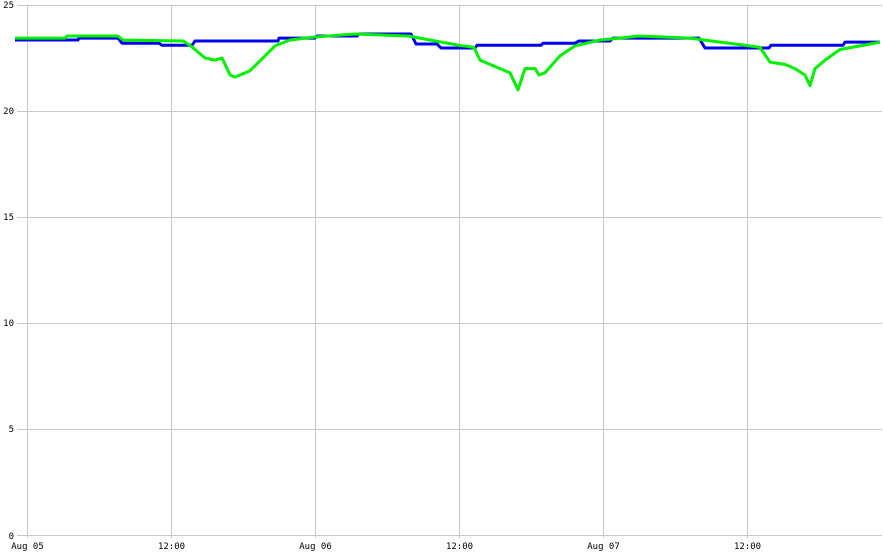 Image resolution: width=883 pixels, height=560 pixels. Describe the element at coordinates (11, 430) in the screenshot. I see `y-tick-label: 5` at that location.